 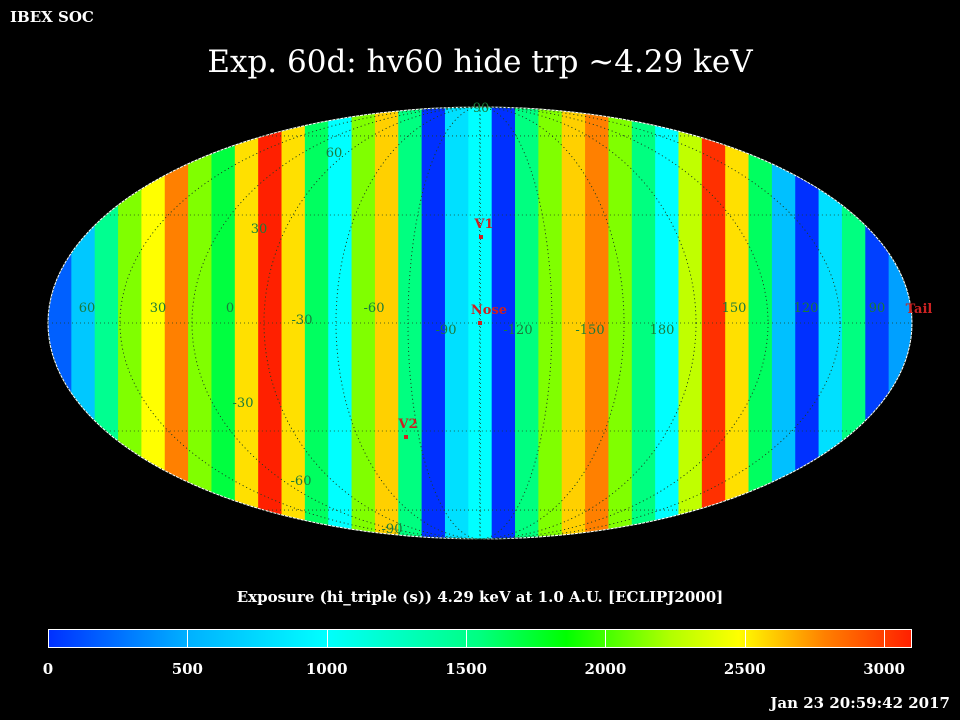 I want to click on colorbar-tick-label: 3000, so click(x=884, y=669).